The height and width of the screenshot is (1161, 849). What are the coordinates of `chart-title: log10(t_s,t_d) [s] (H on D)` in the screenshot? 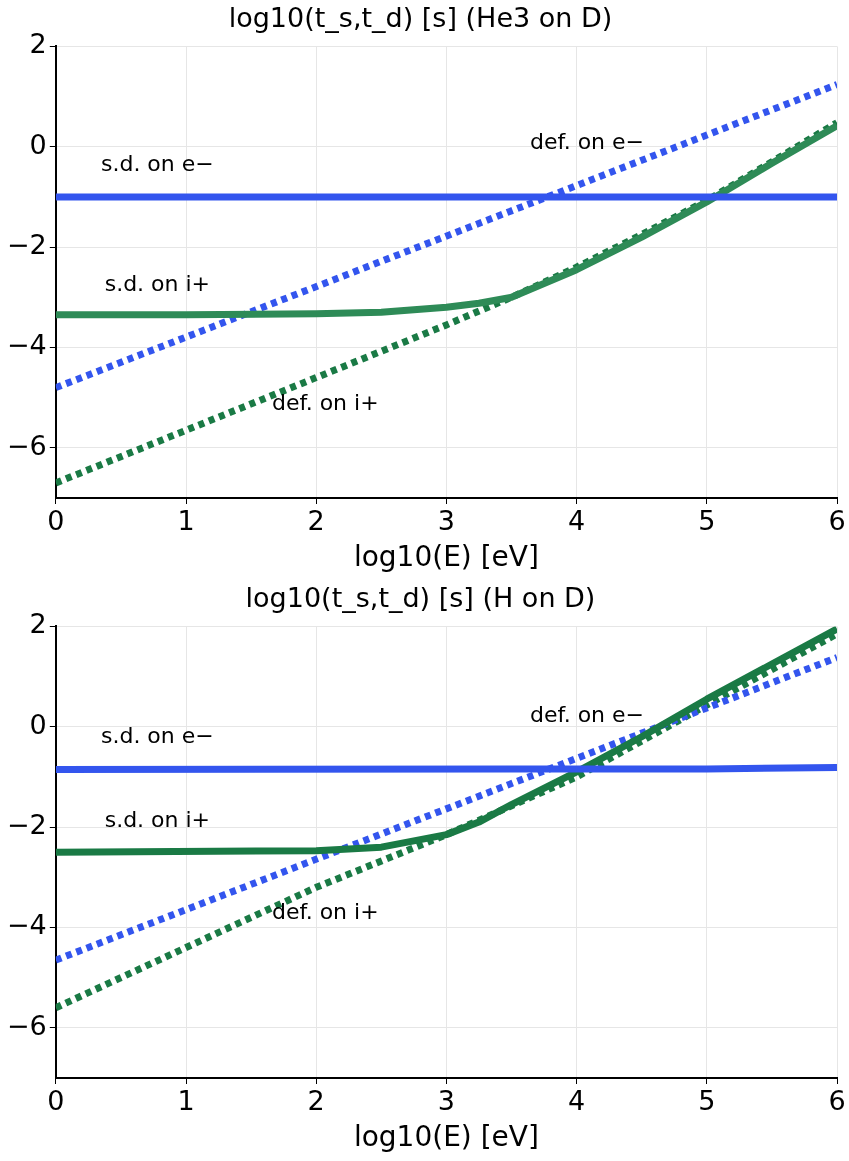 It's located at (420, 598).